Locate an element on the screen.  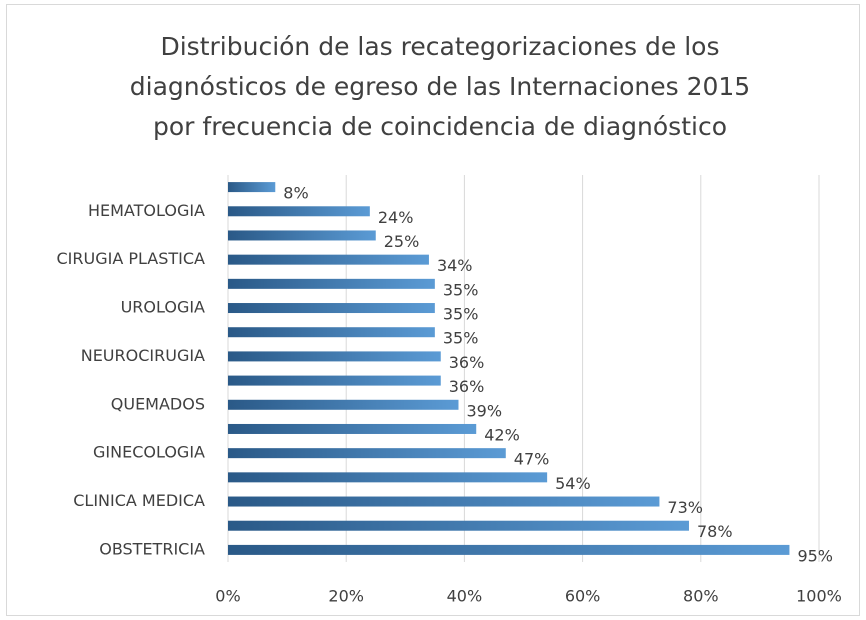
data-label: 78% is located at coordinates (715, 531).